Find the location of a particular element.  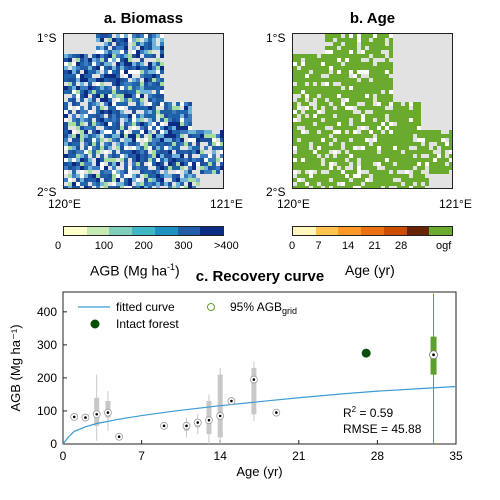

biomass-colorbar-tick: 100 is located at coordinates (104, 246).